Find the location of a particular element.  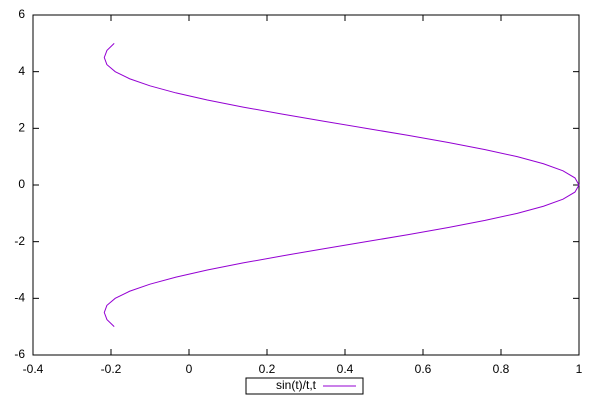

y-tick-label: -6 is located at coordinates (19, 354).